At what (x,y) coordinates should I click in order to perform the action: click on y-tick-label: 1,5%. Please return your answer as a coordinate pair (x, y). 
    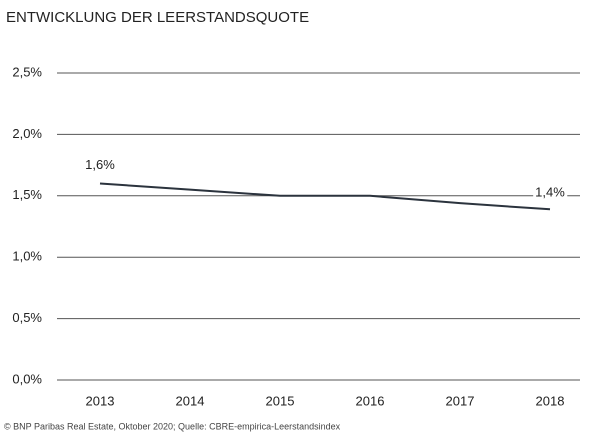
    Looking at the image, I should click on (27, 194).